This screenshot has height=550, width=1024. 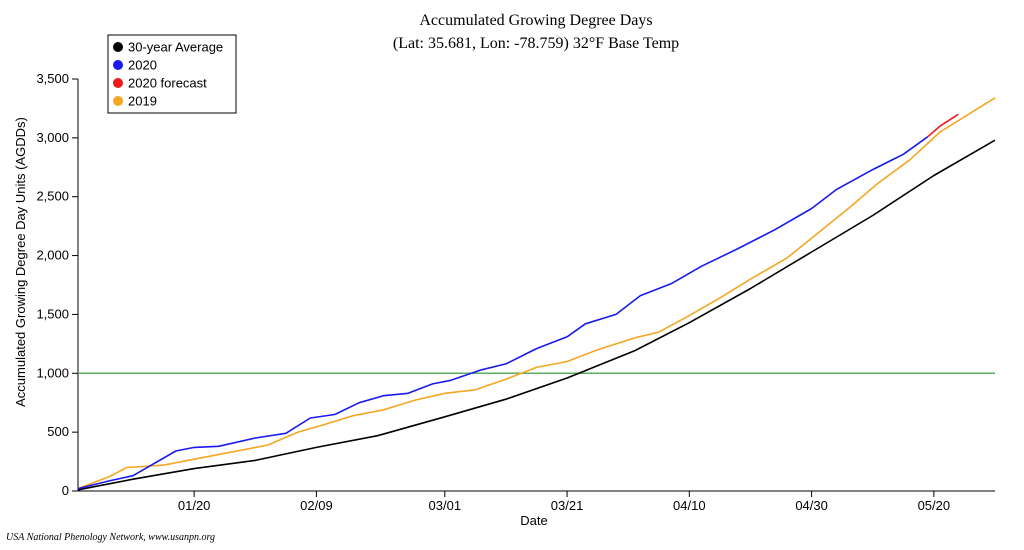 What do you see at coordinates (52, 137) in the screenshot?
I see `y-tick-label: 3,000` at bounding box center [52, 137].